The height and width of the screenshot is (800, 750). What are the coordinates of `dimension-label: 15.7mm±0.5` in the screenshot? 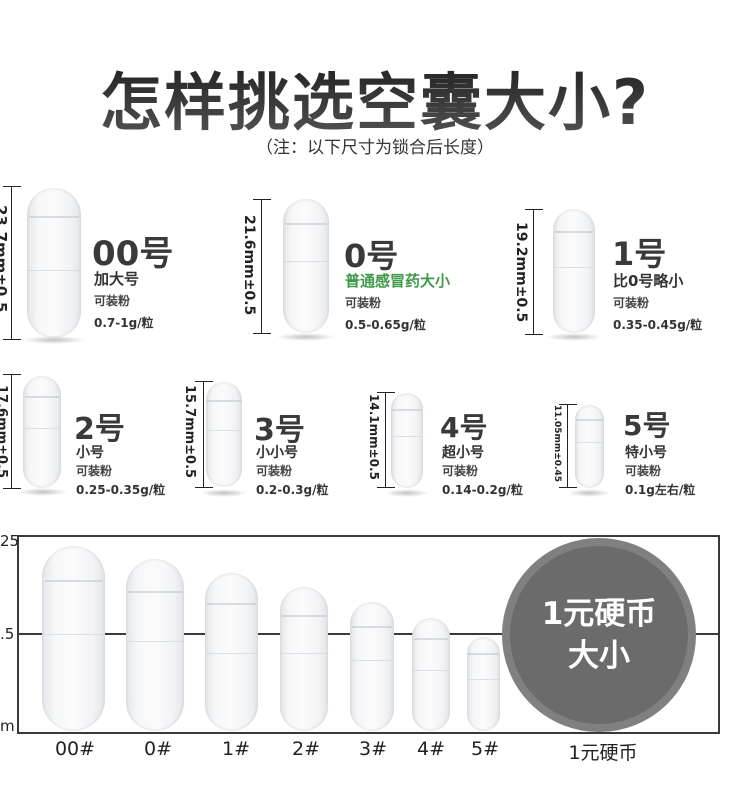 It's located at (189, 432).